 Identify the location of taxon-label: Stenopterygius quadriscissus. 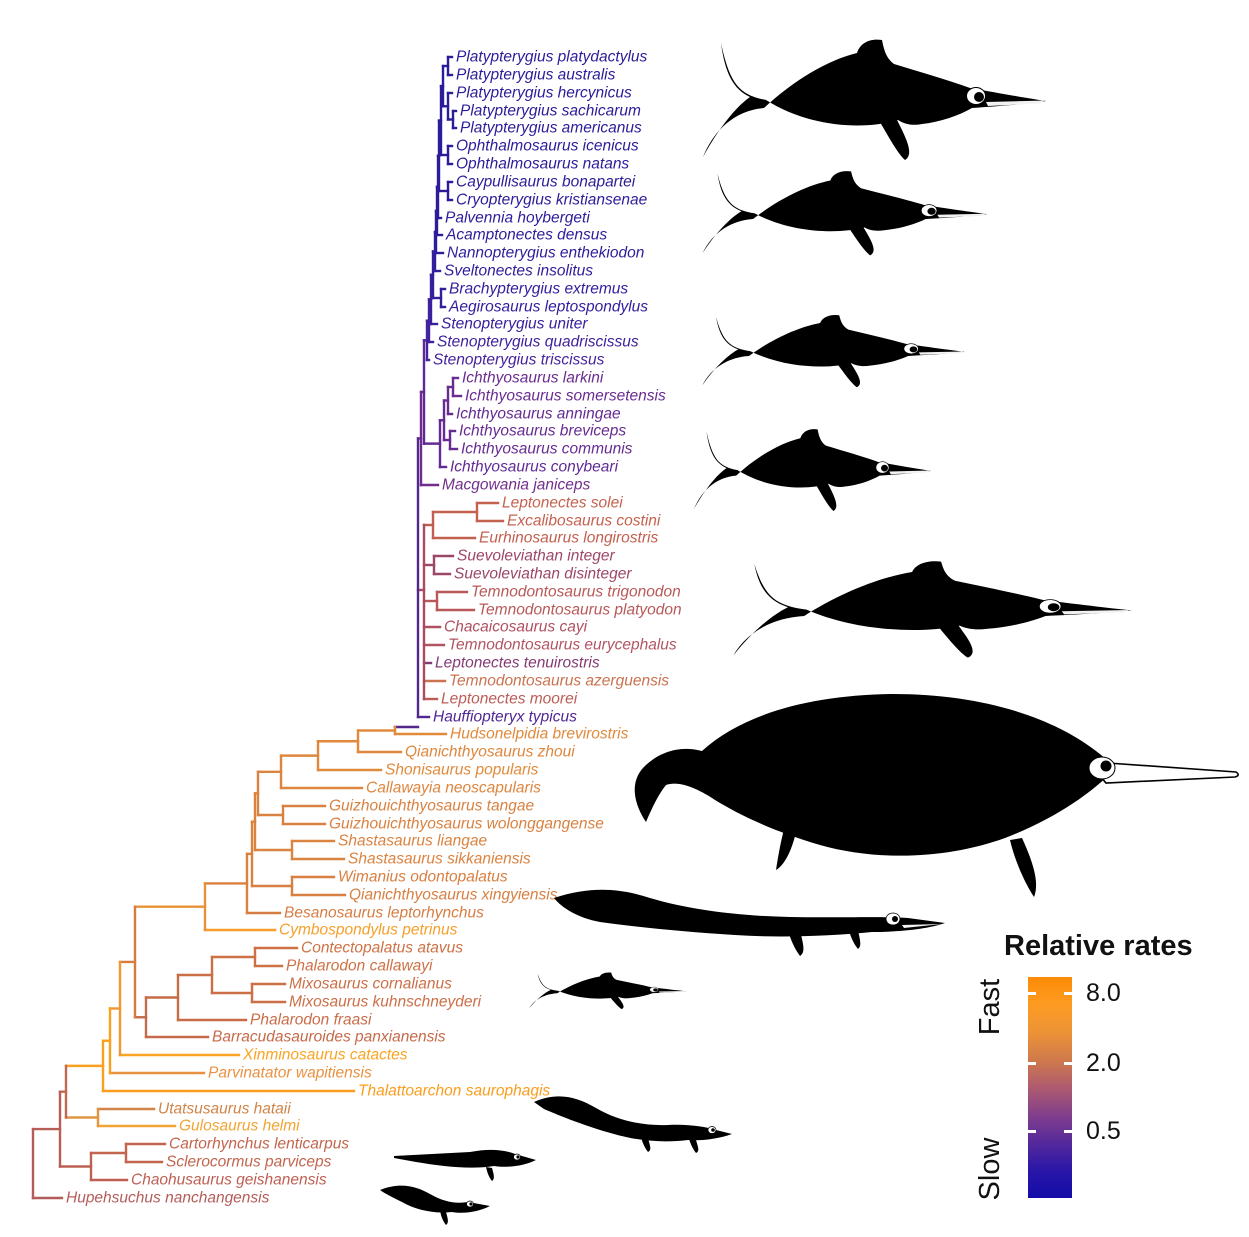
(538, 342).